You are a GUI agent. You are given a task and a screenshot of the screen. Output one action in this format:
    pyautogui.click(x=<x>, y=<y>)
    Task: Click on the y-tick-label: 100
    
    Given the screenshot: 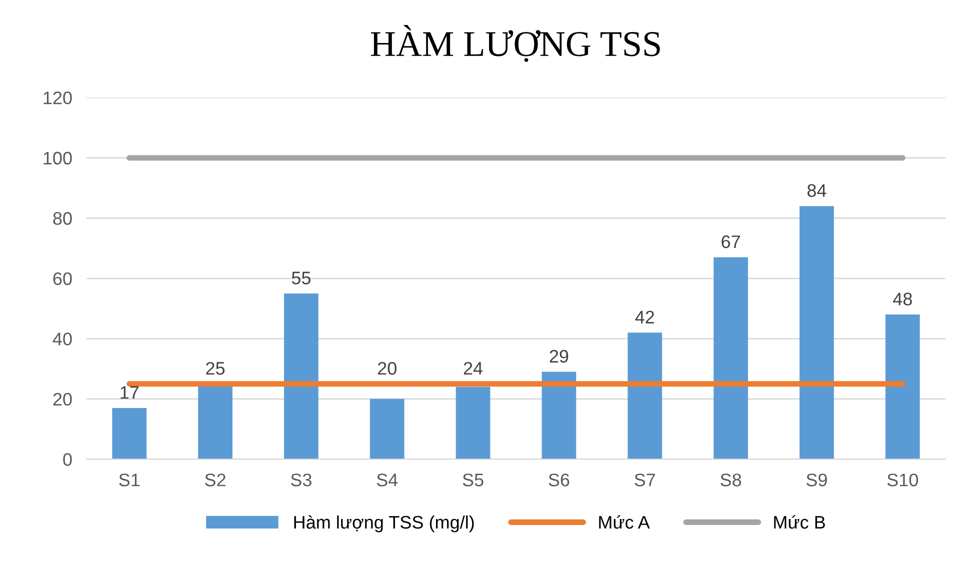 What is the action you would take?
    pyautogui.click(x=58, y=158)
    